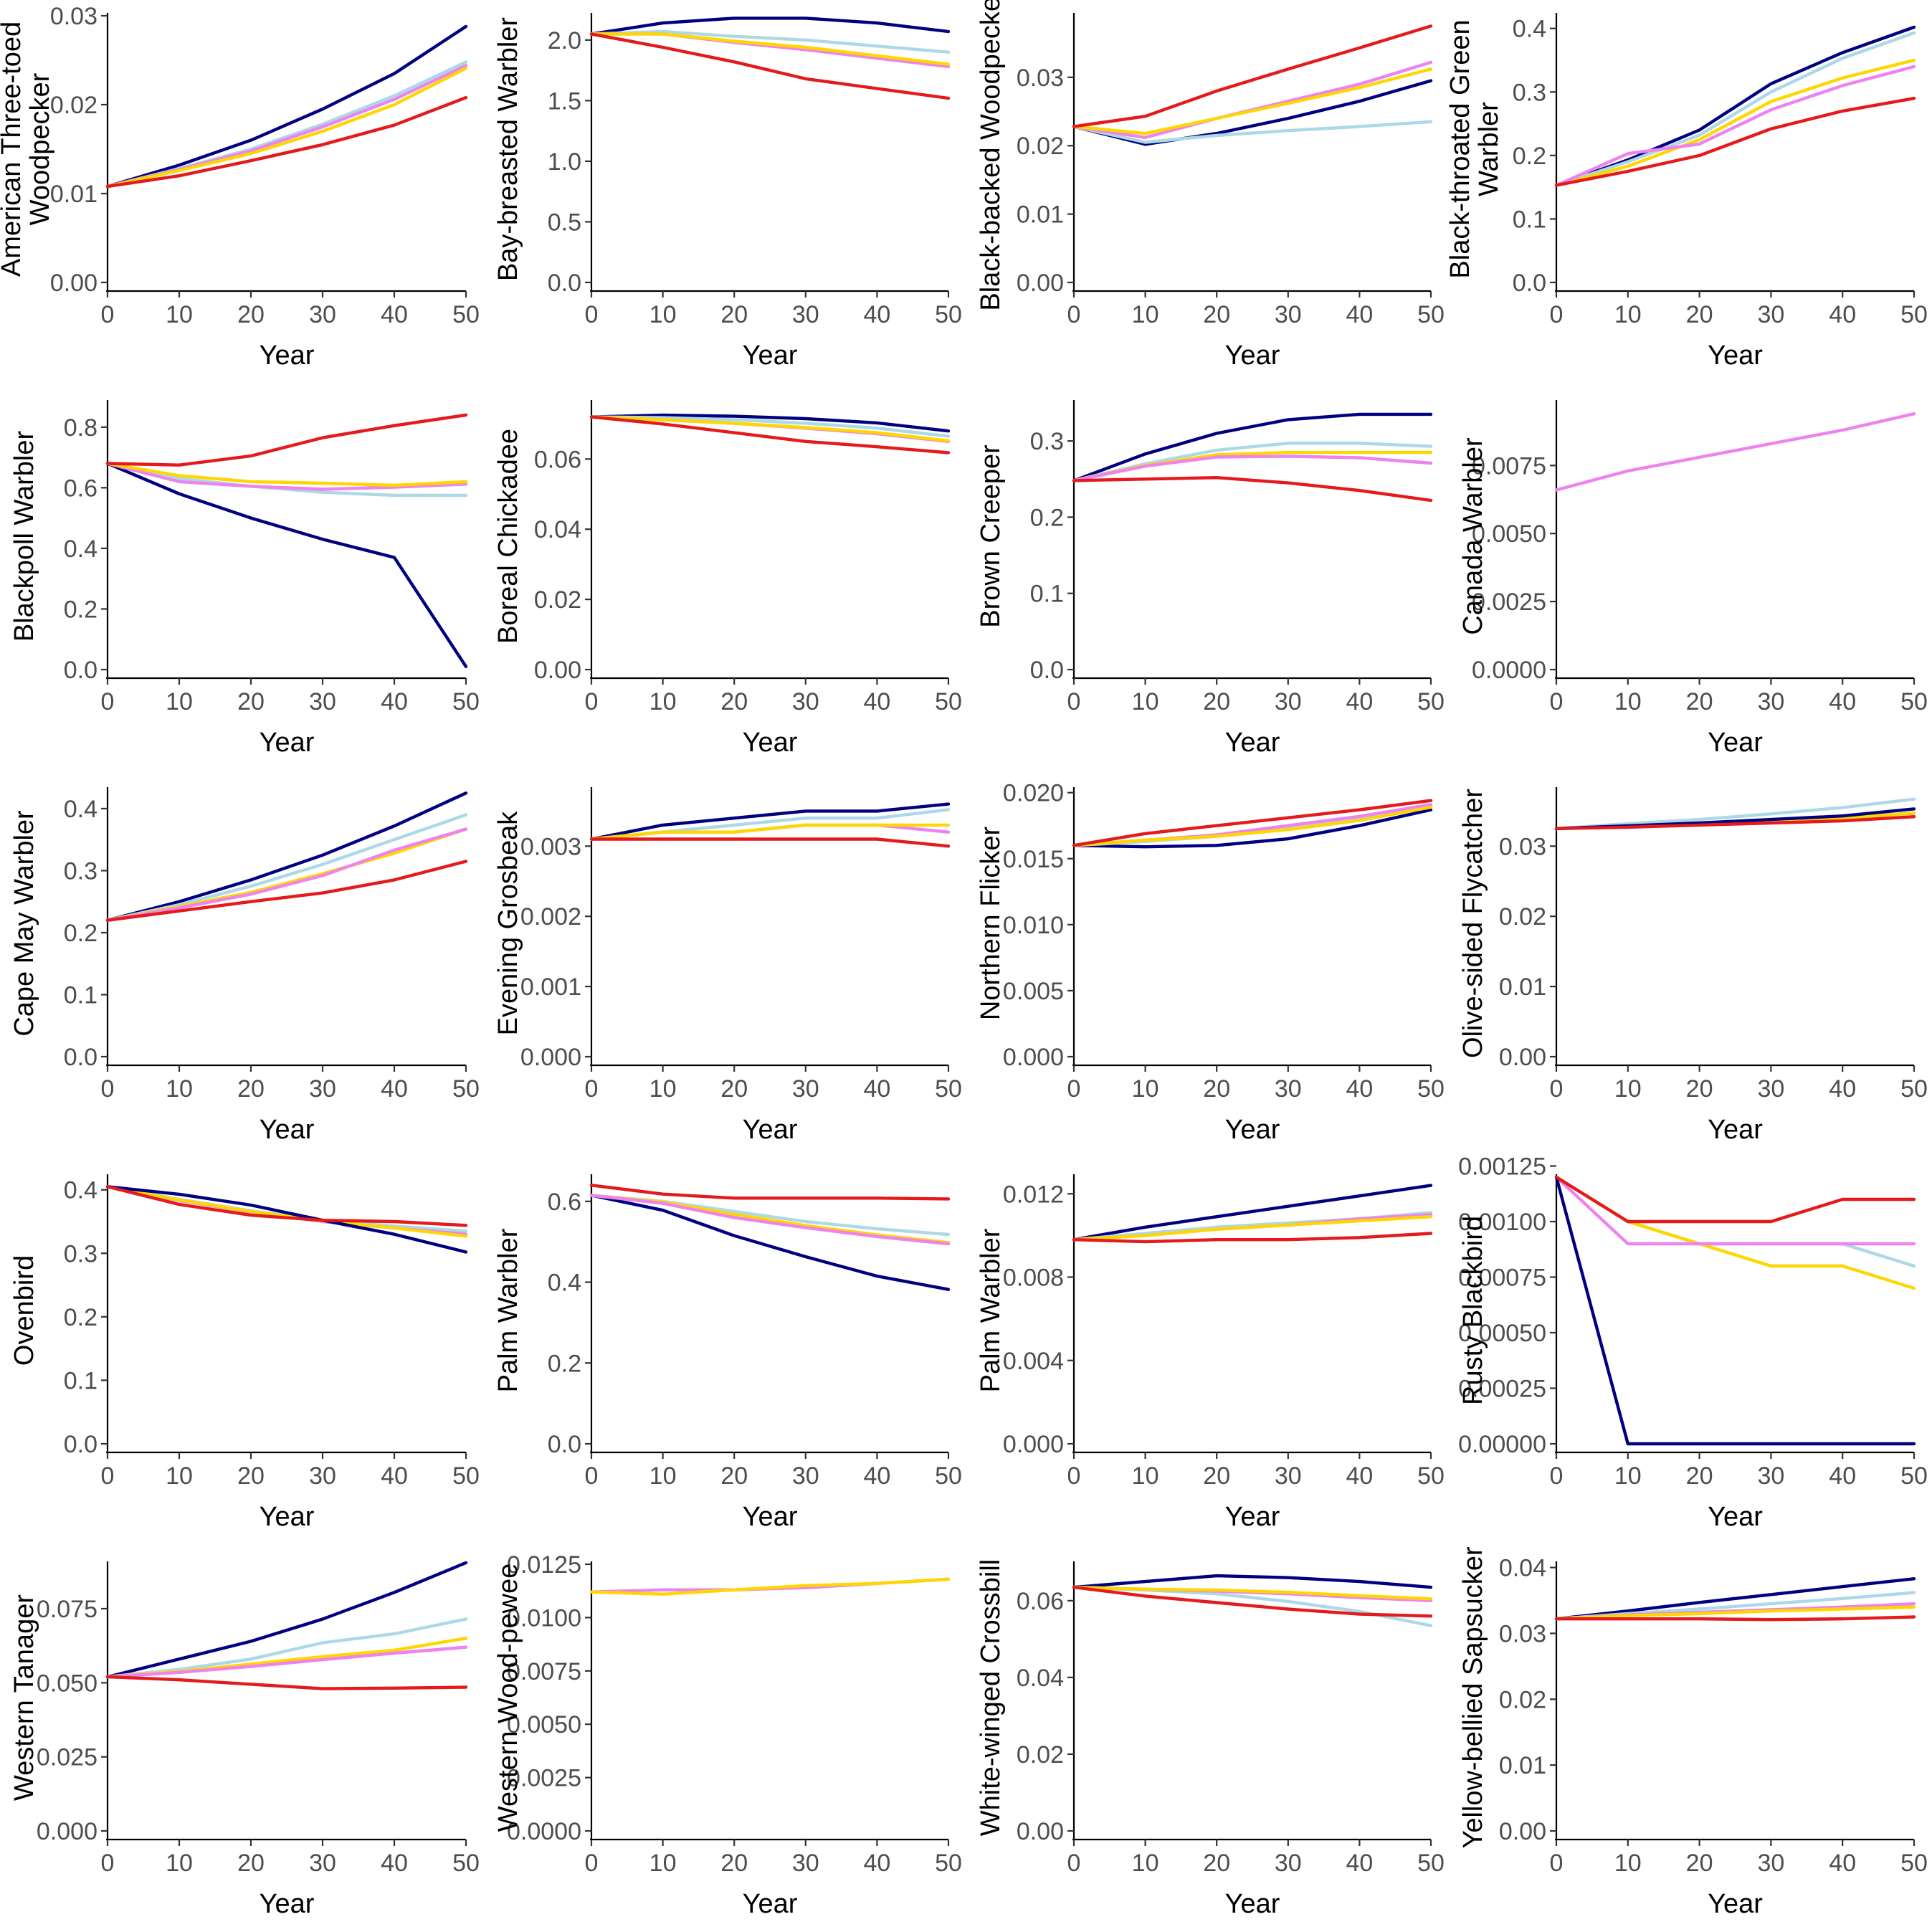  What do you see at coordinates (550, 846) in the screenshot?
I see `y-tick-label: 0.003` at bounding box center [550, 846].